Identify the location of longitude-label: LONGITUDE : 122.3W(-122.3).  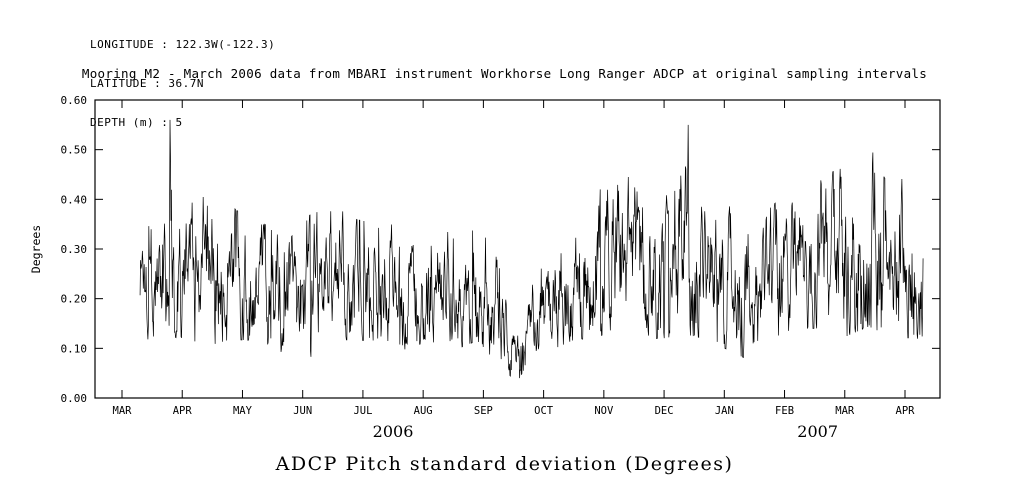
(183, 44).